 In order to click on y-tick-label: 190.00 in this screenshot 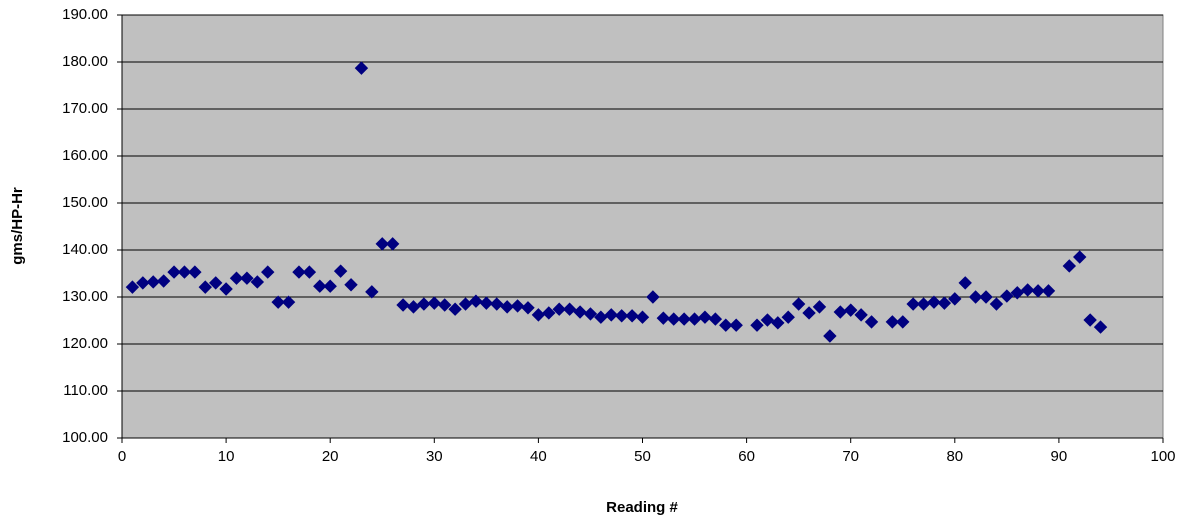, I will do `click(85, 14)`.